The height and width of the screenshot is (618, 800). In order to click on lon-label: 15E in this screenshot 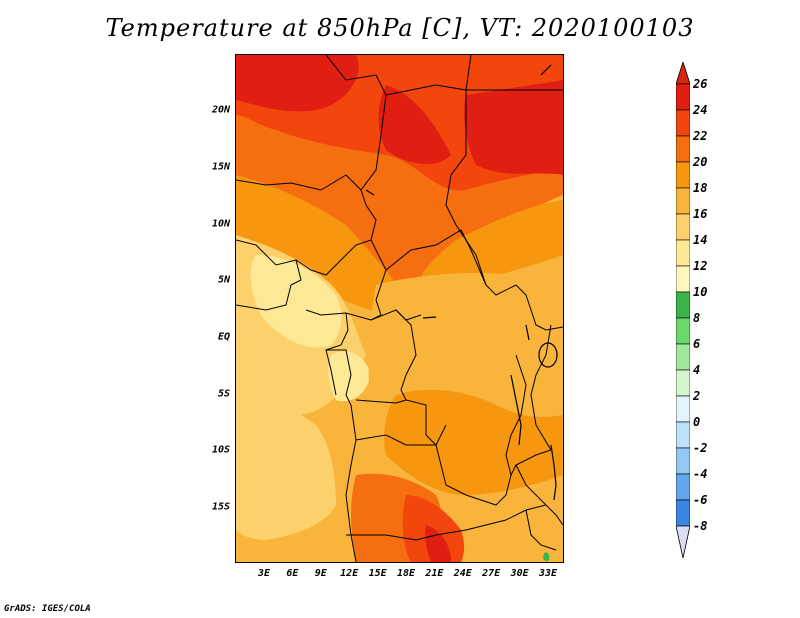, I will do `click(377, 573)`.